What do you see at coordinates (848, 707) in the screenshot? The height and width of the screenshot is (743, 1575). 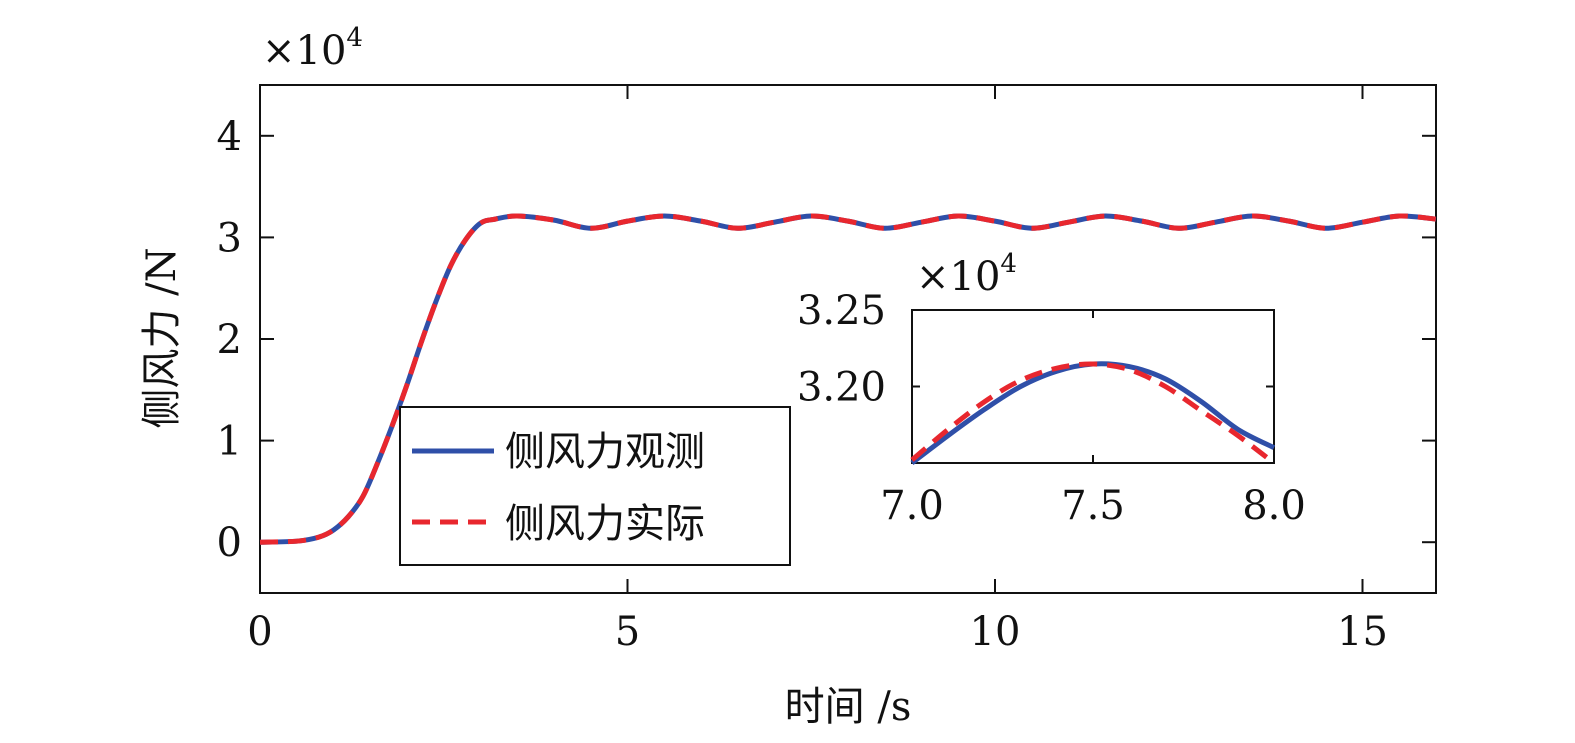 I see `x-axis-title: 时间 /s` at bounding box center [848, 707].